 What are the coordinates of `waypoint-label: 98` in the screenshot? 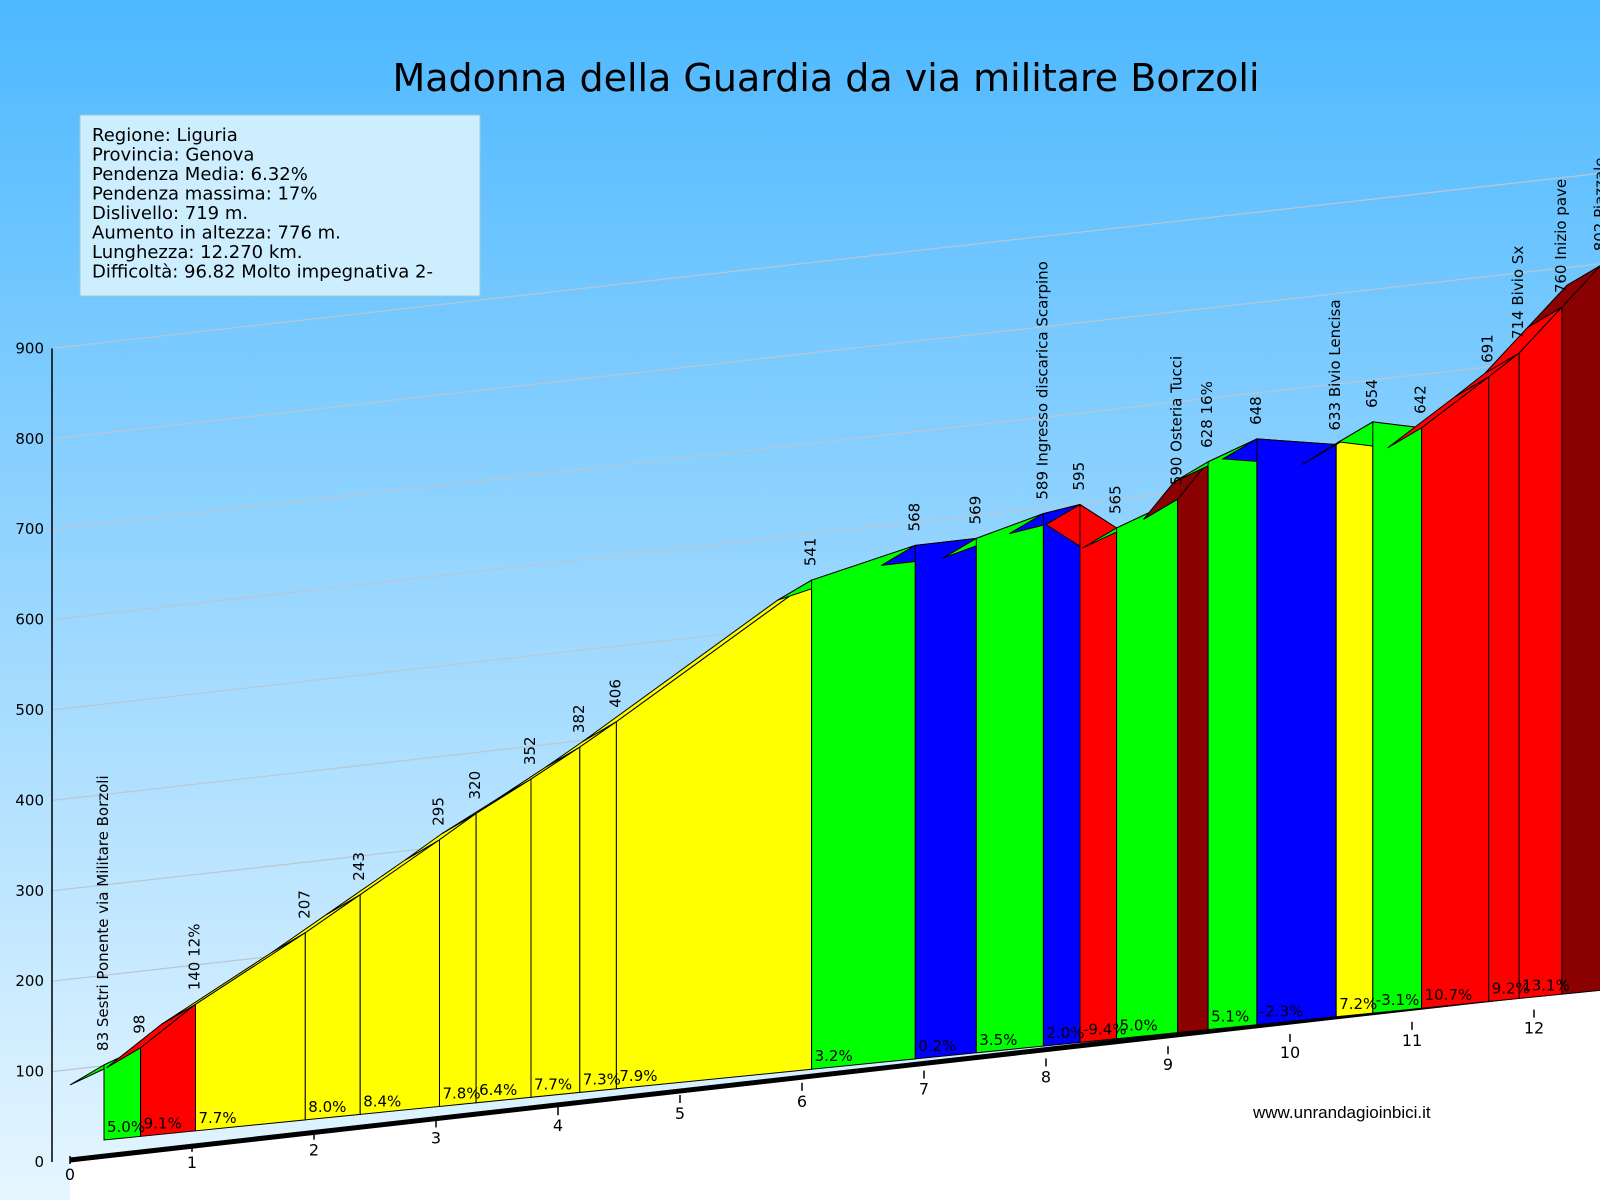 It's located at (140, 1024).